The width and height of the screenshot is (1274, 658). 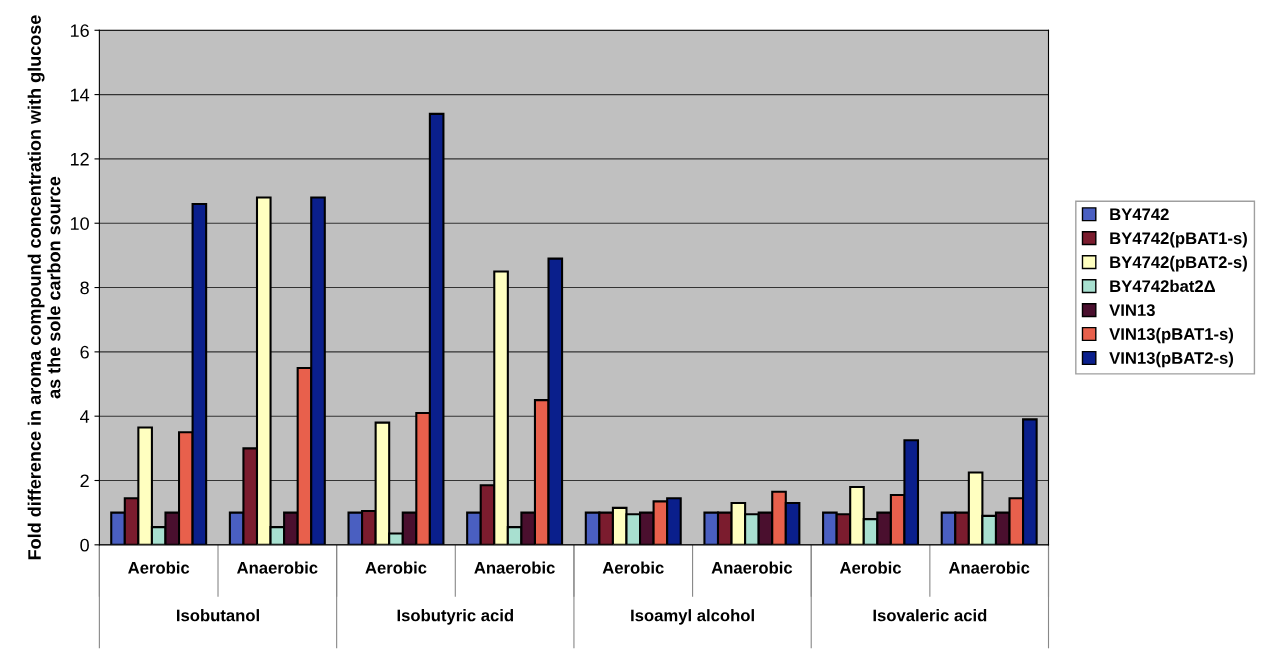 What do you see at coordinates (85, 416) in the screenshot?
I see `y-tick-label: 4` at bounding box center [85, 416].